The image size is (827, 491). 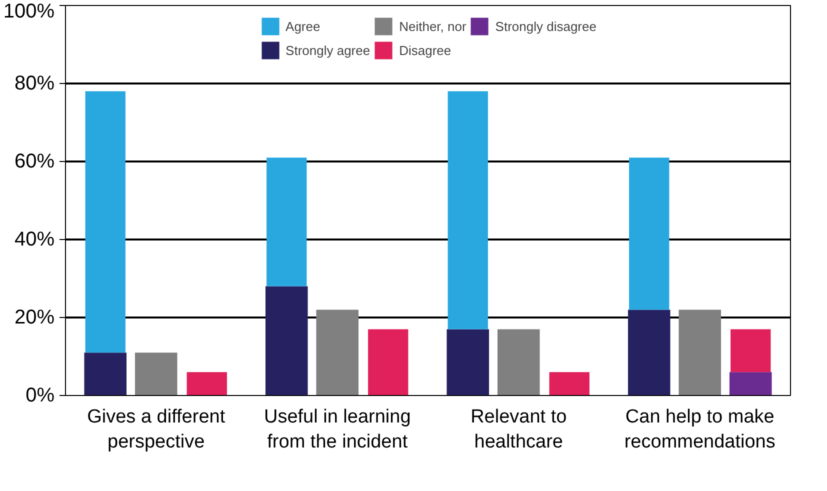 What do you see at coordinates (432, 26) in the screenshot?
I see `legend-label: Neither, nor` at bounding box center [432, 26].